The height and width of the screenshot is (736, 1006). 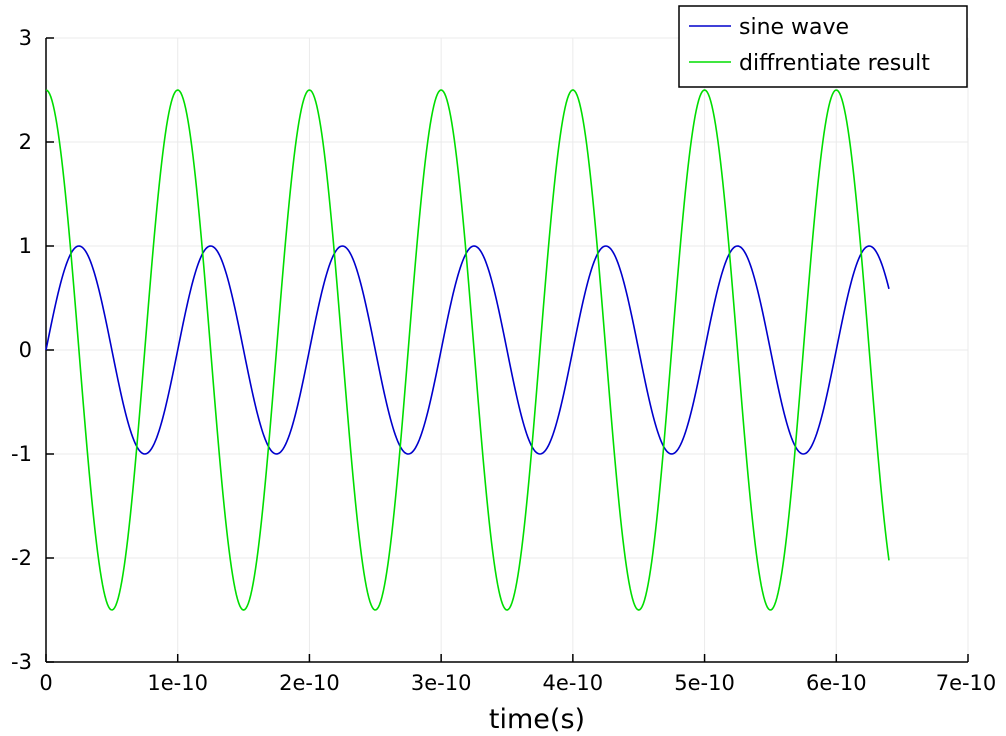 What do you see at coordinates (21, 662) in the screenshot?
I see `y-tick-label: -3` at bounding box center [21, 662].